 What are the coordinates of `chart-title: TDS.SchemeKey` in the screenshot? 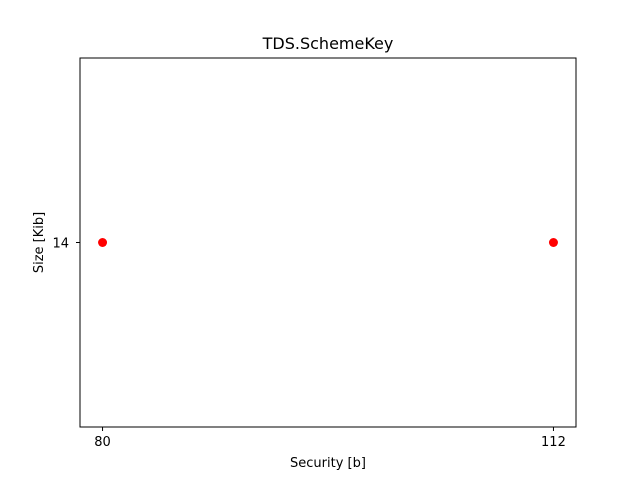 It's located at (328, 43).